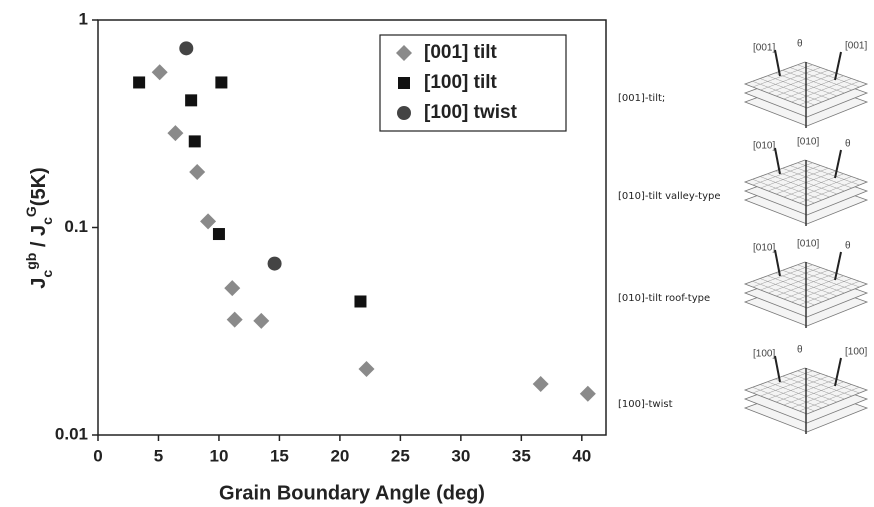  Describe the element at coordinates (460, 455) in the screenshot. I see `x-tick-label: 30` at that location.